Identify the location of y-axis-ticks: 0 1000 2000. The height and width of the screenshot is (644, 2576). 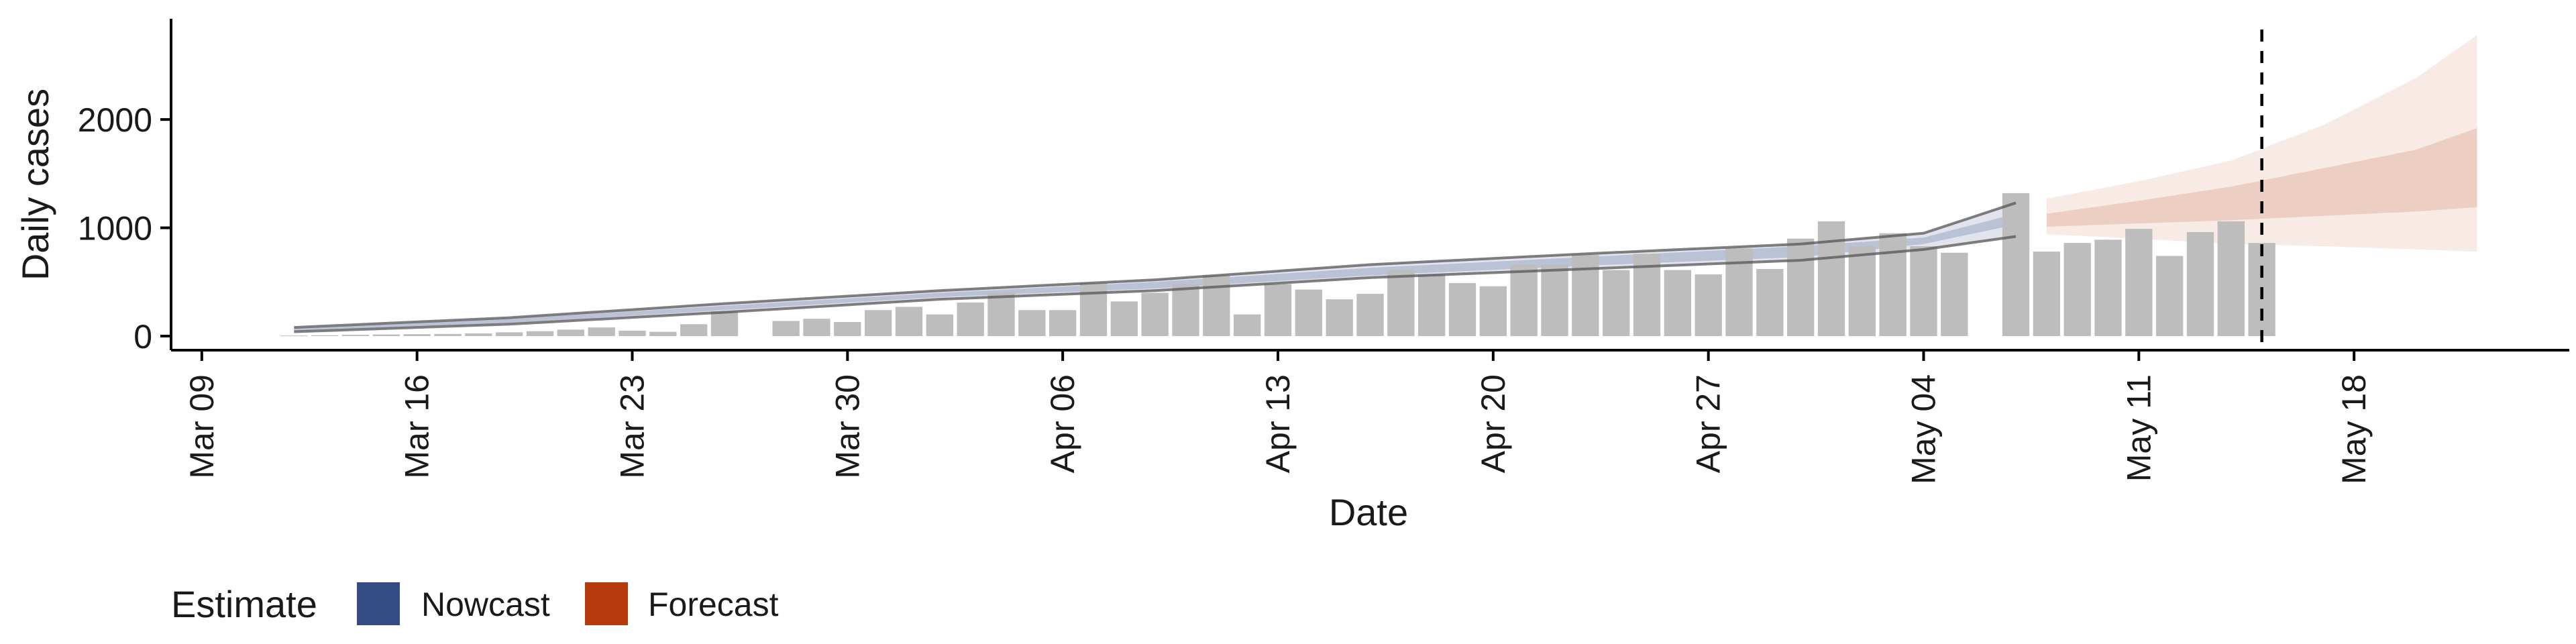
(124, 228).